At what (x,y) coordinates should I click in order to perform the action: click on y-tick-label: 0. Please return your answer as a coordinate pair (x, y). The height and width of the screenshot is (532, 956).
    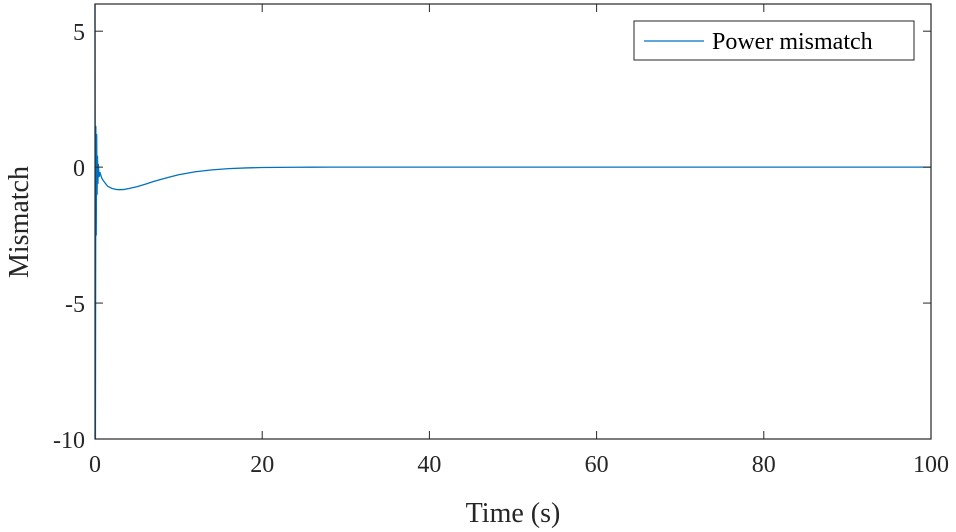
    Looking at the image, I should click on (79, 169).